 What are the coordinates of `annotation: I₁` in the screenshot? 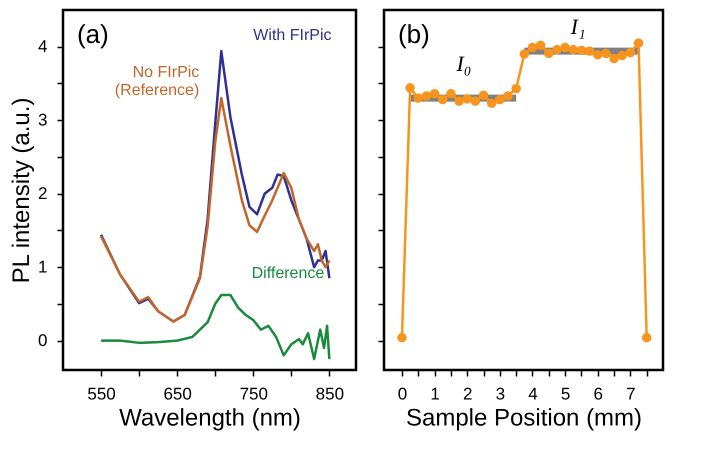 It's located at (578, 27).